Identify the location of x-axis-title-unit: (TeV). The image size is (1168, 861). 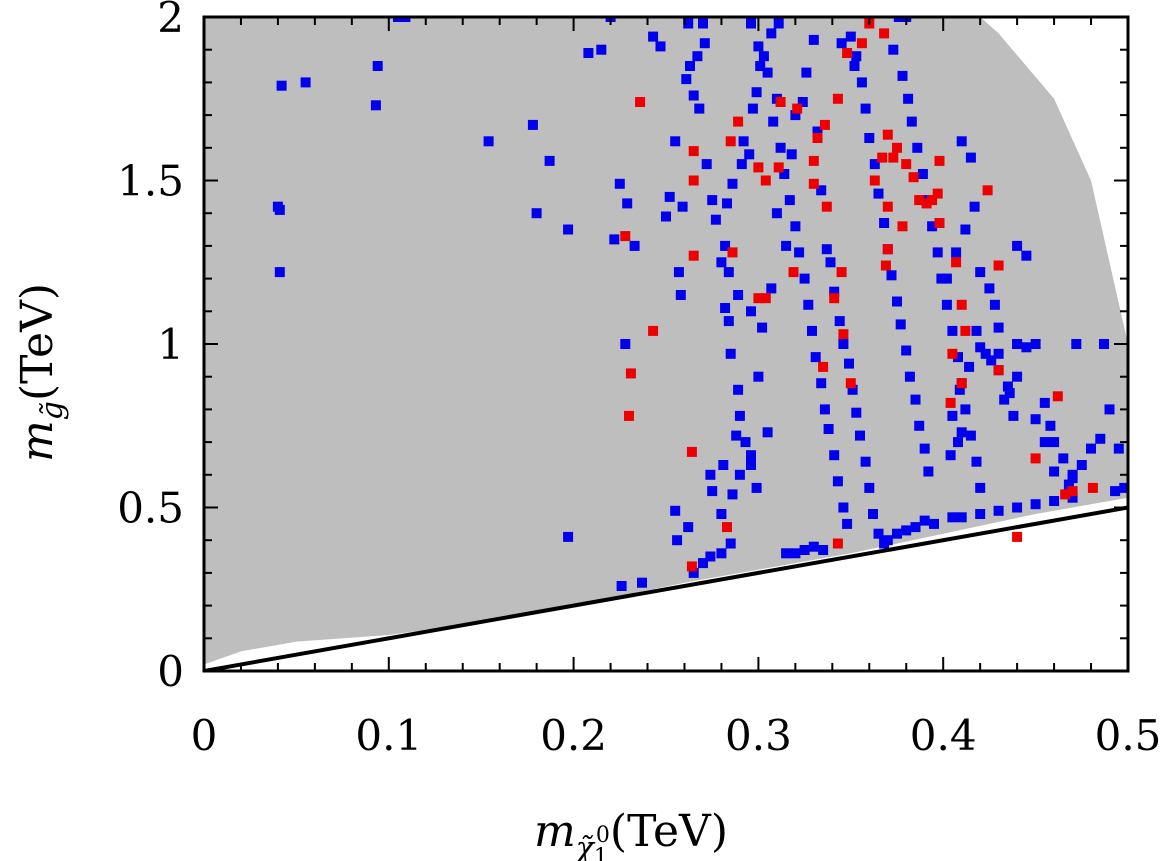
(669, 831).